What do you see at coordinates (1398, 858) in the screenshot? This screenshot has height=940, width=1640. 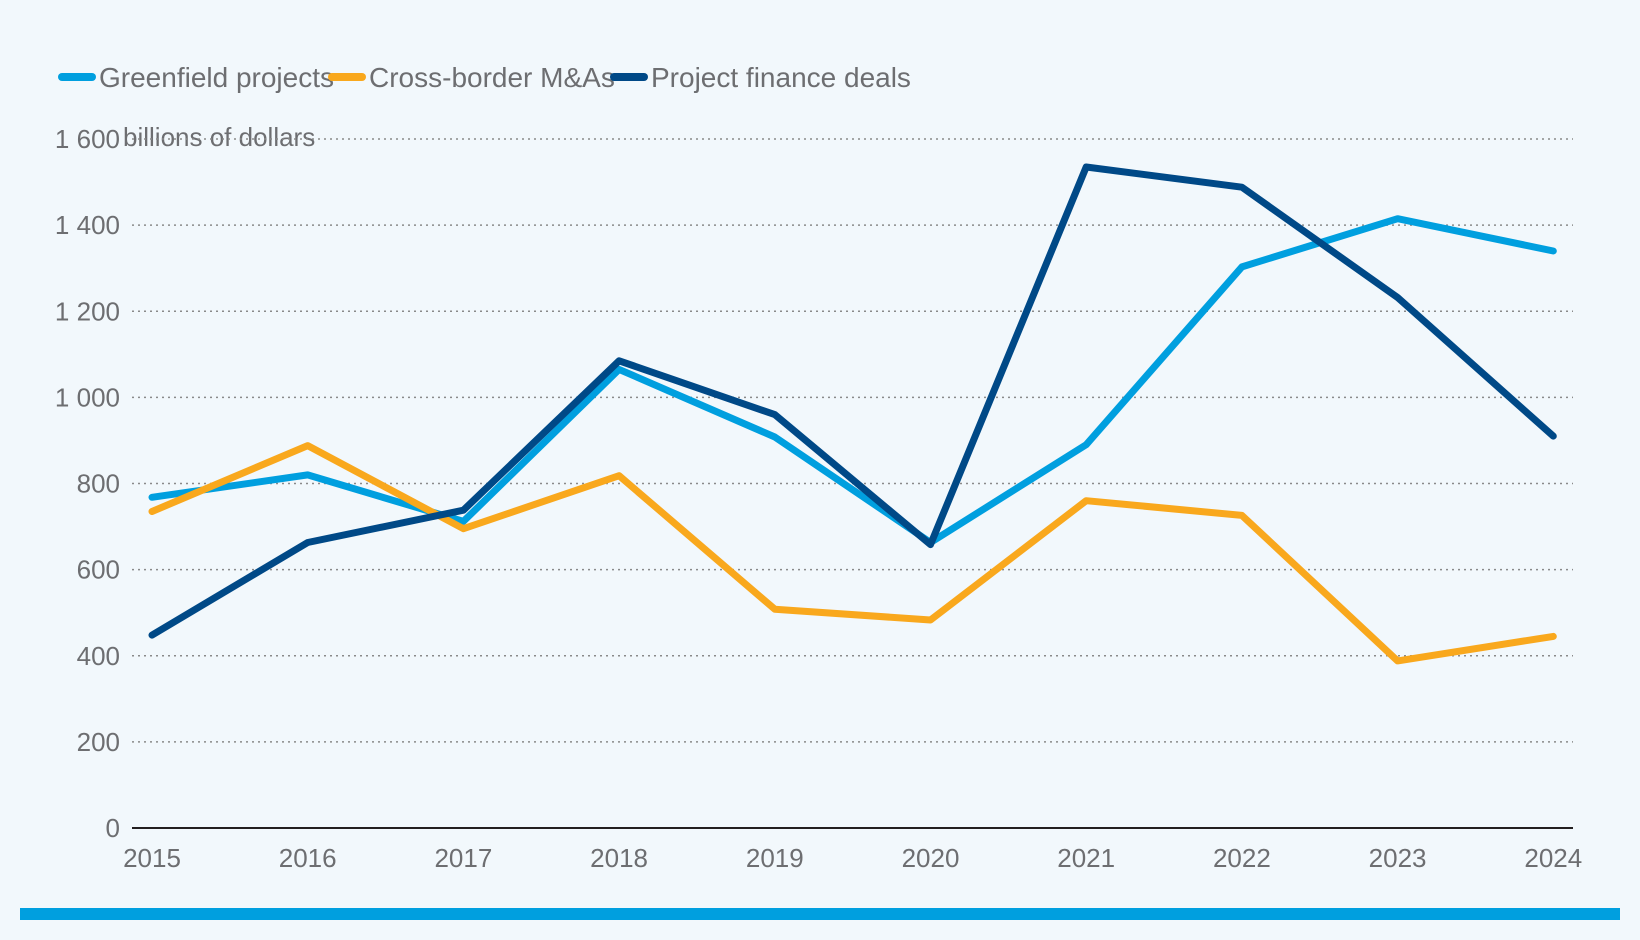 I see `x-tick-label: 2023` at bounding box center [1398, 858].